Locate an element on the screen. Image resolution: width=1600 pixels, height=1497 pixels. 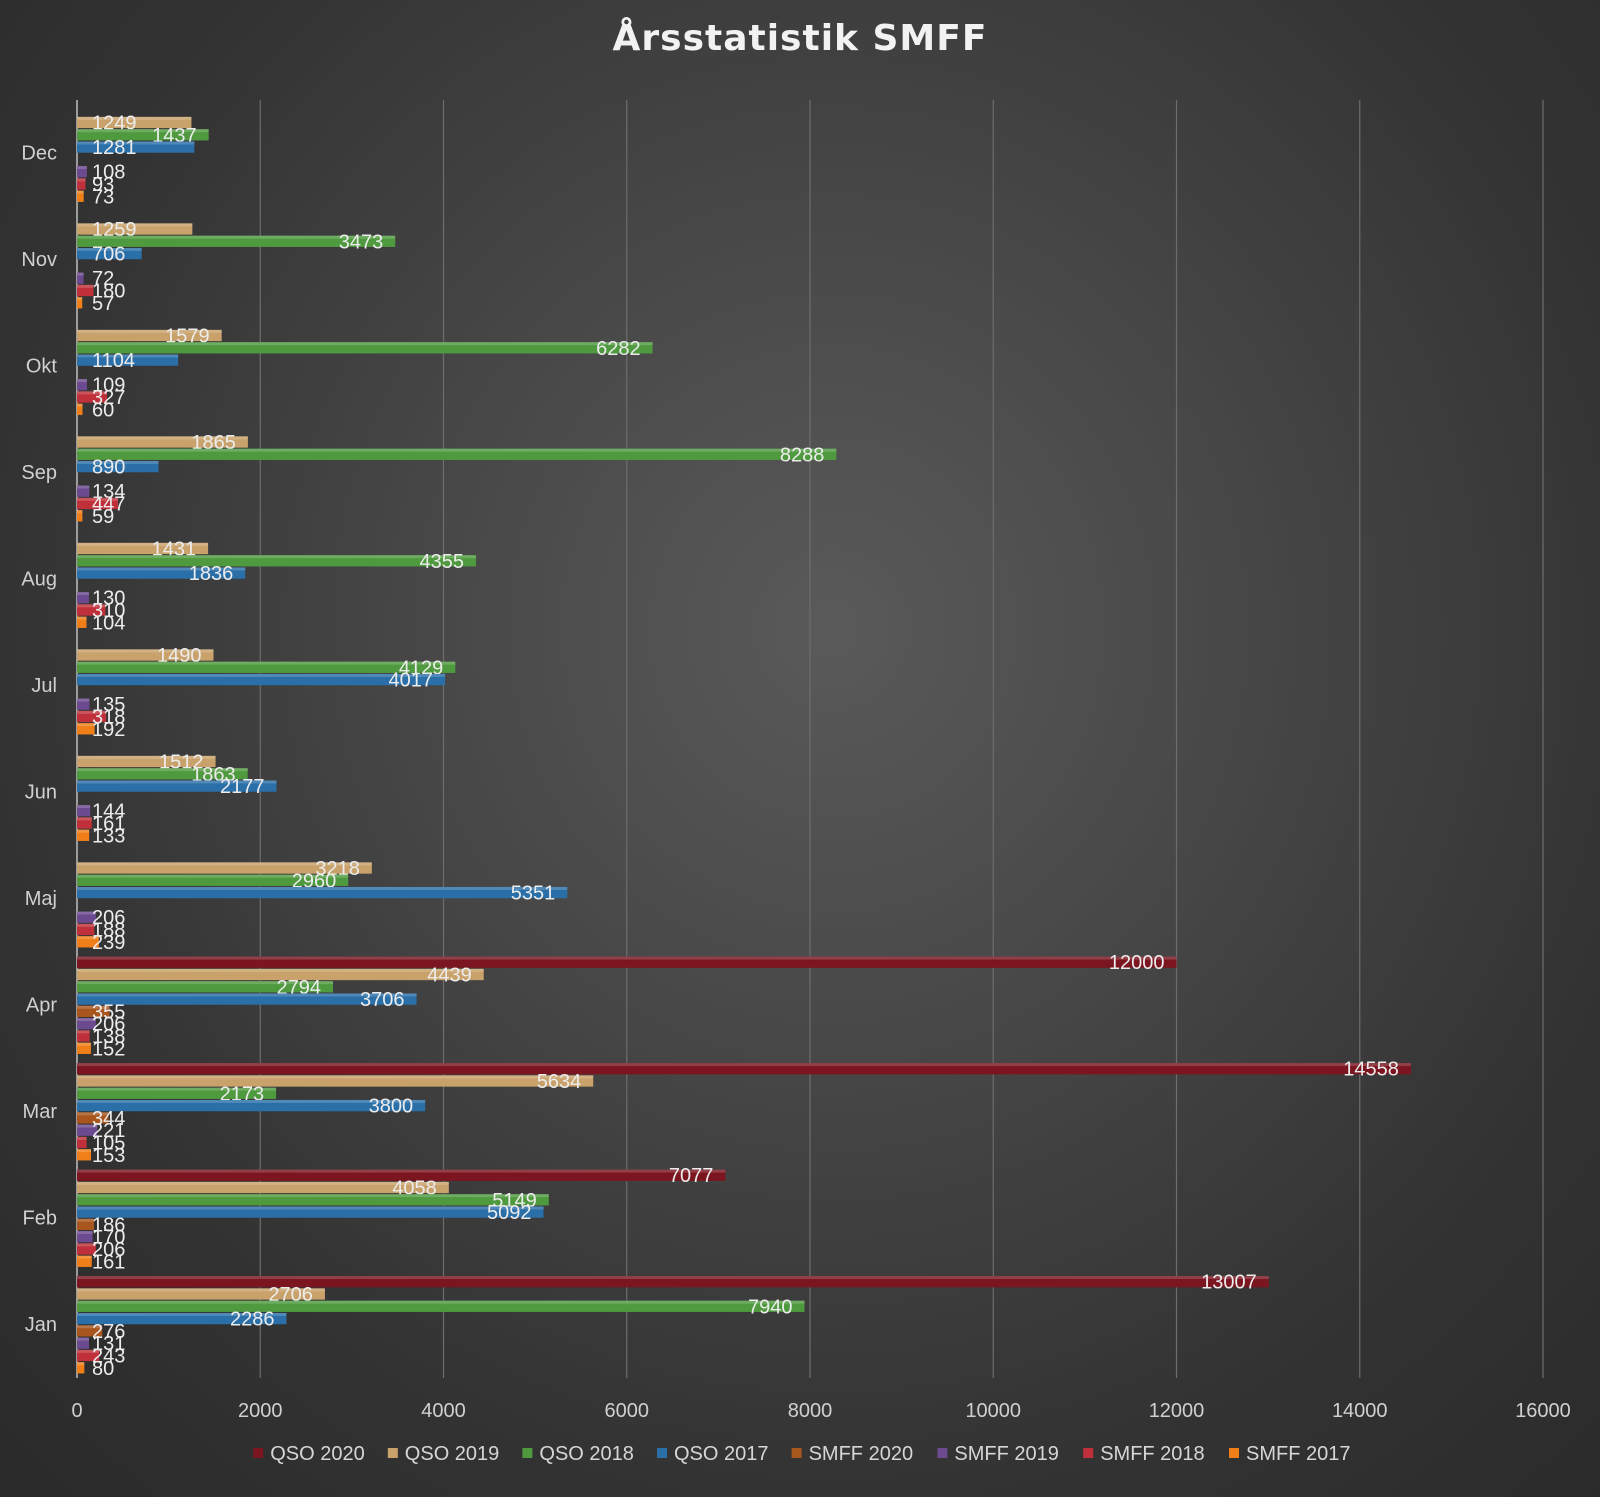
y-category-label: Sep is located at coordinates (39, 473).